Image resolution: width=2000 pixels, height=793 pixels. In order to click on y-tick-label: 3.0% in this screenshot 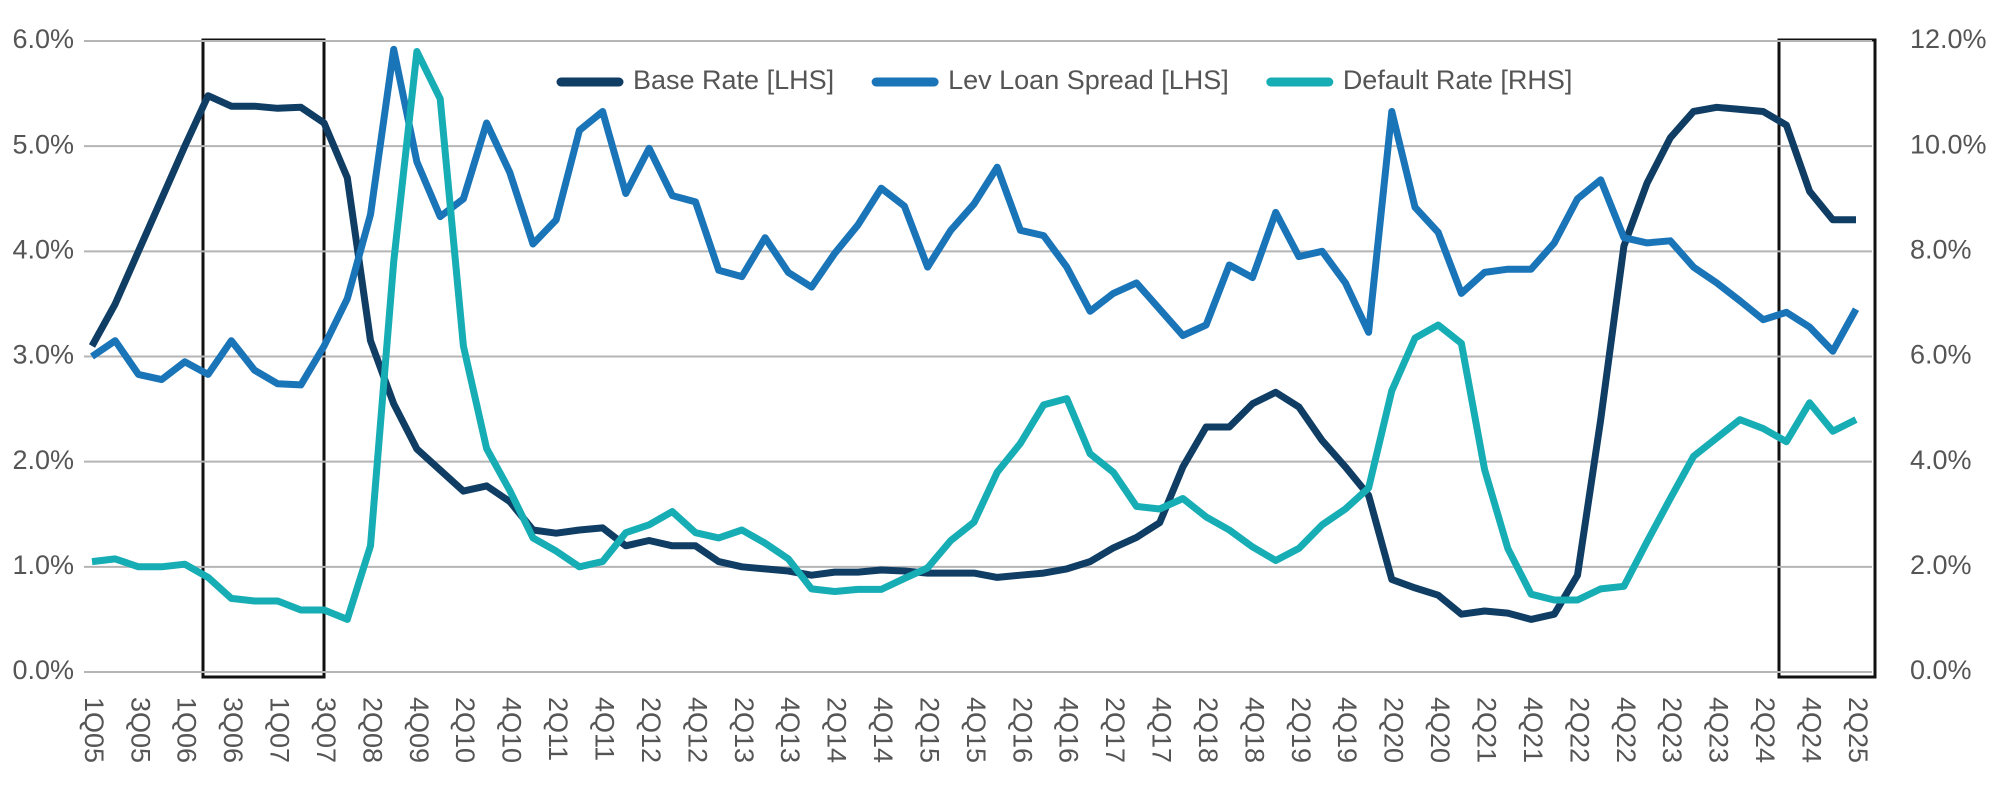, I will do `click(43, 355)`.